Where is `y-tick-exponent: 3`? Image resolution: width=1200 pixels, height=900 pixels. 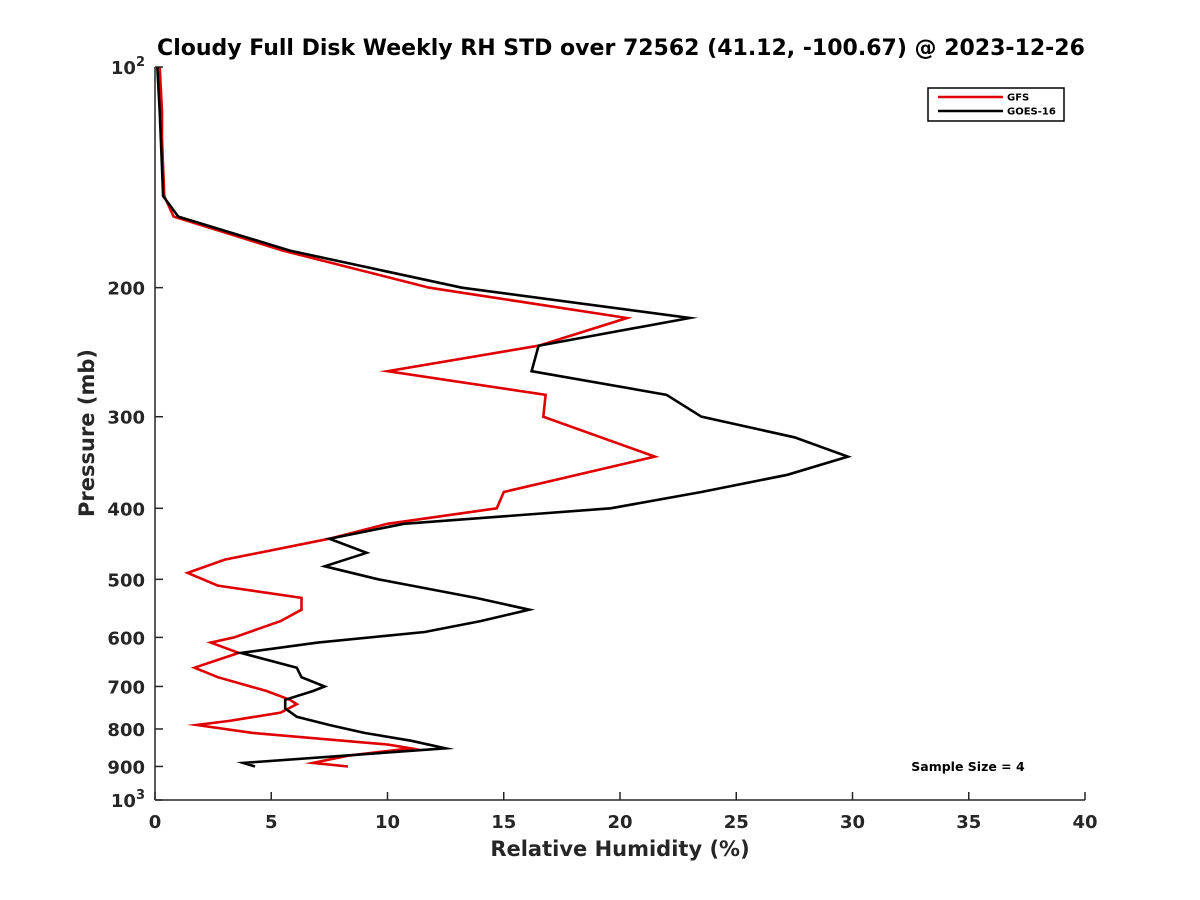 y-tick-exponent: 3 is located at coordinates (140, 795).